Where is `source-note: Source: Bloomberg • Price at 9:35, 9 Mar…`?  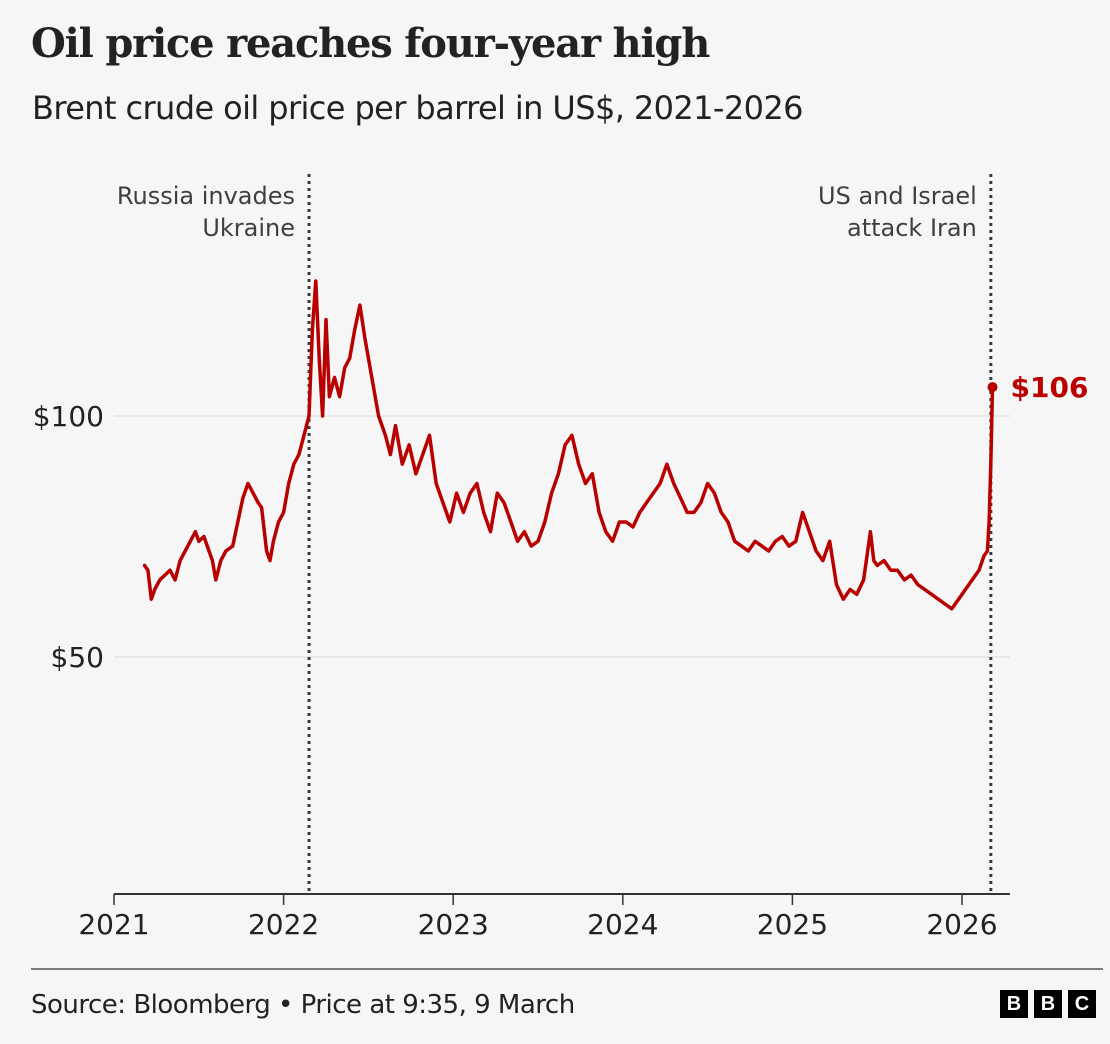 source-note: Source: Bloomberg • Price at 9:35, 9 Mar… is located at coordinates (303, 1005).